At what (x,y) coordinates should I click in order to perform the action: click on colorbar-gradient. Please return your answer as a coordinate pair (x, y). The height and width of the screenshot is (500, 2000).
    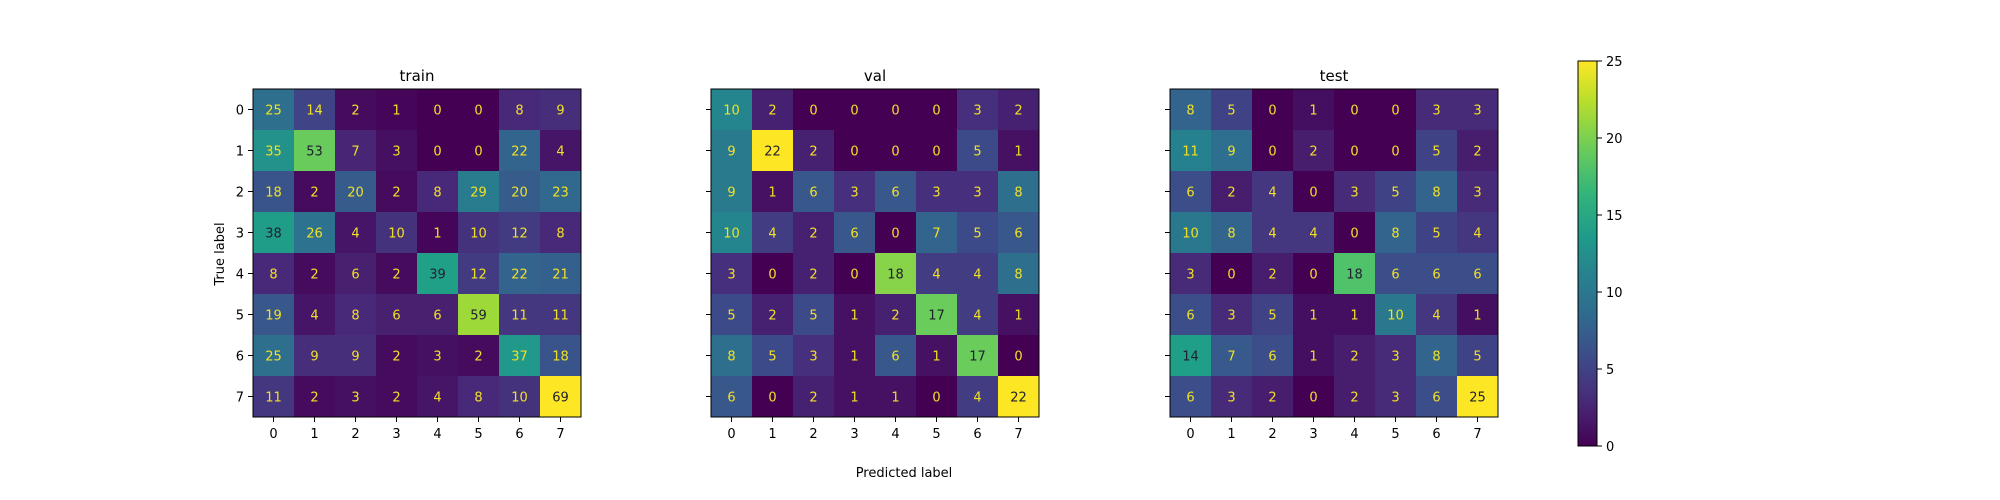
    Looking at the image, I should click on (1587, 253).